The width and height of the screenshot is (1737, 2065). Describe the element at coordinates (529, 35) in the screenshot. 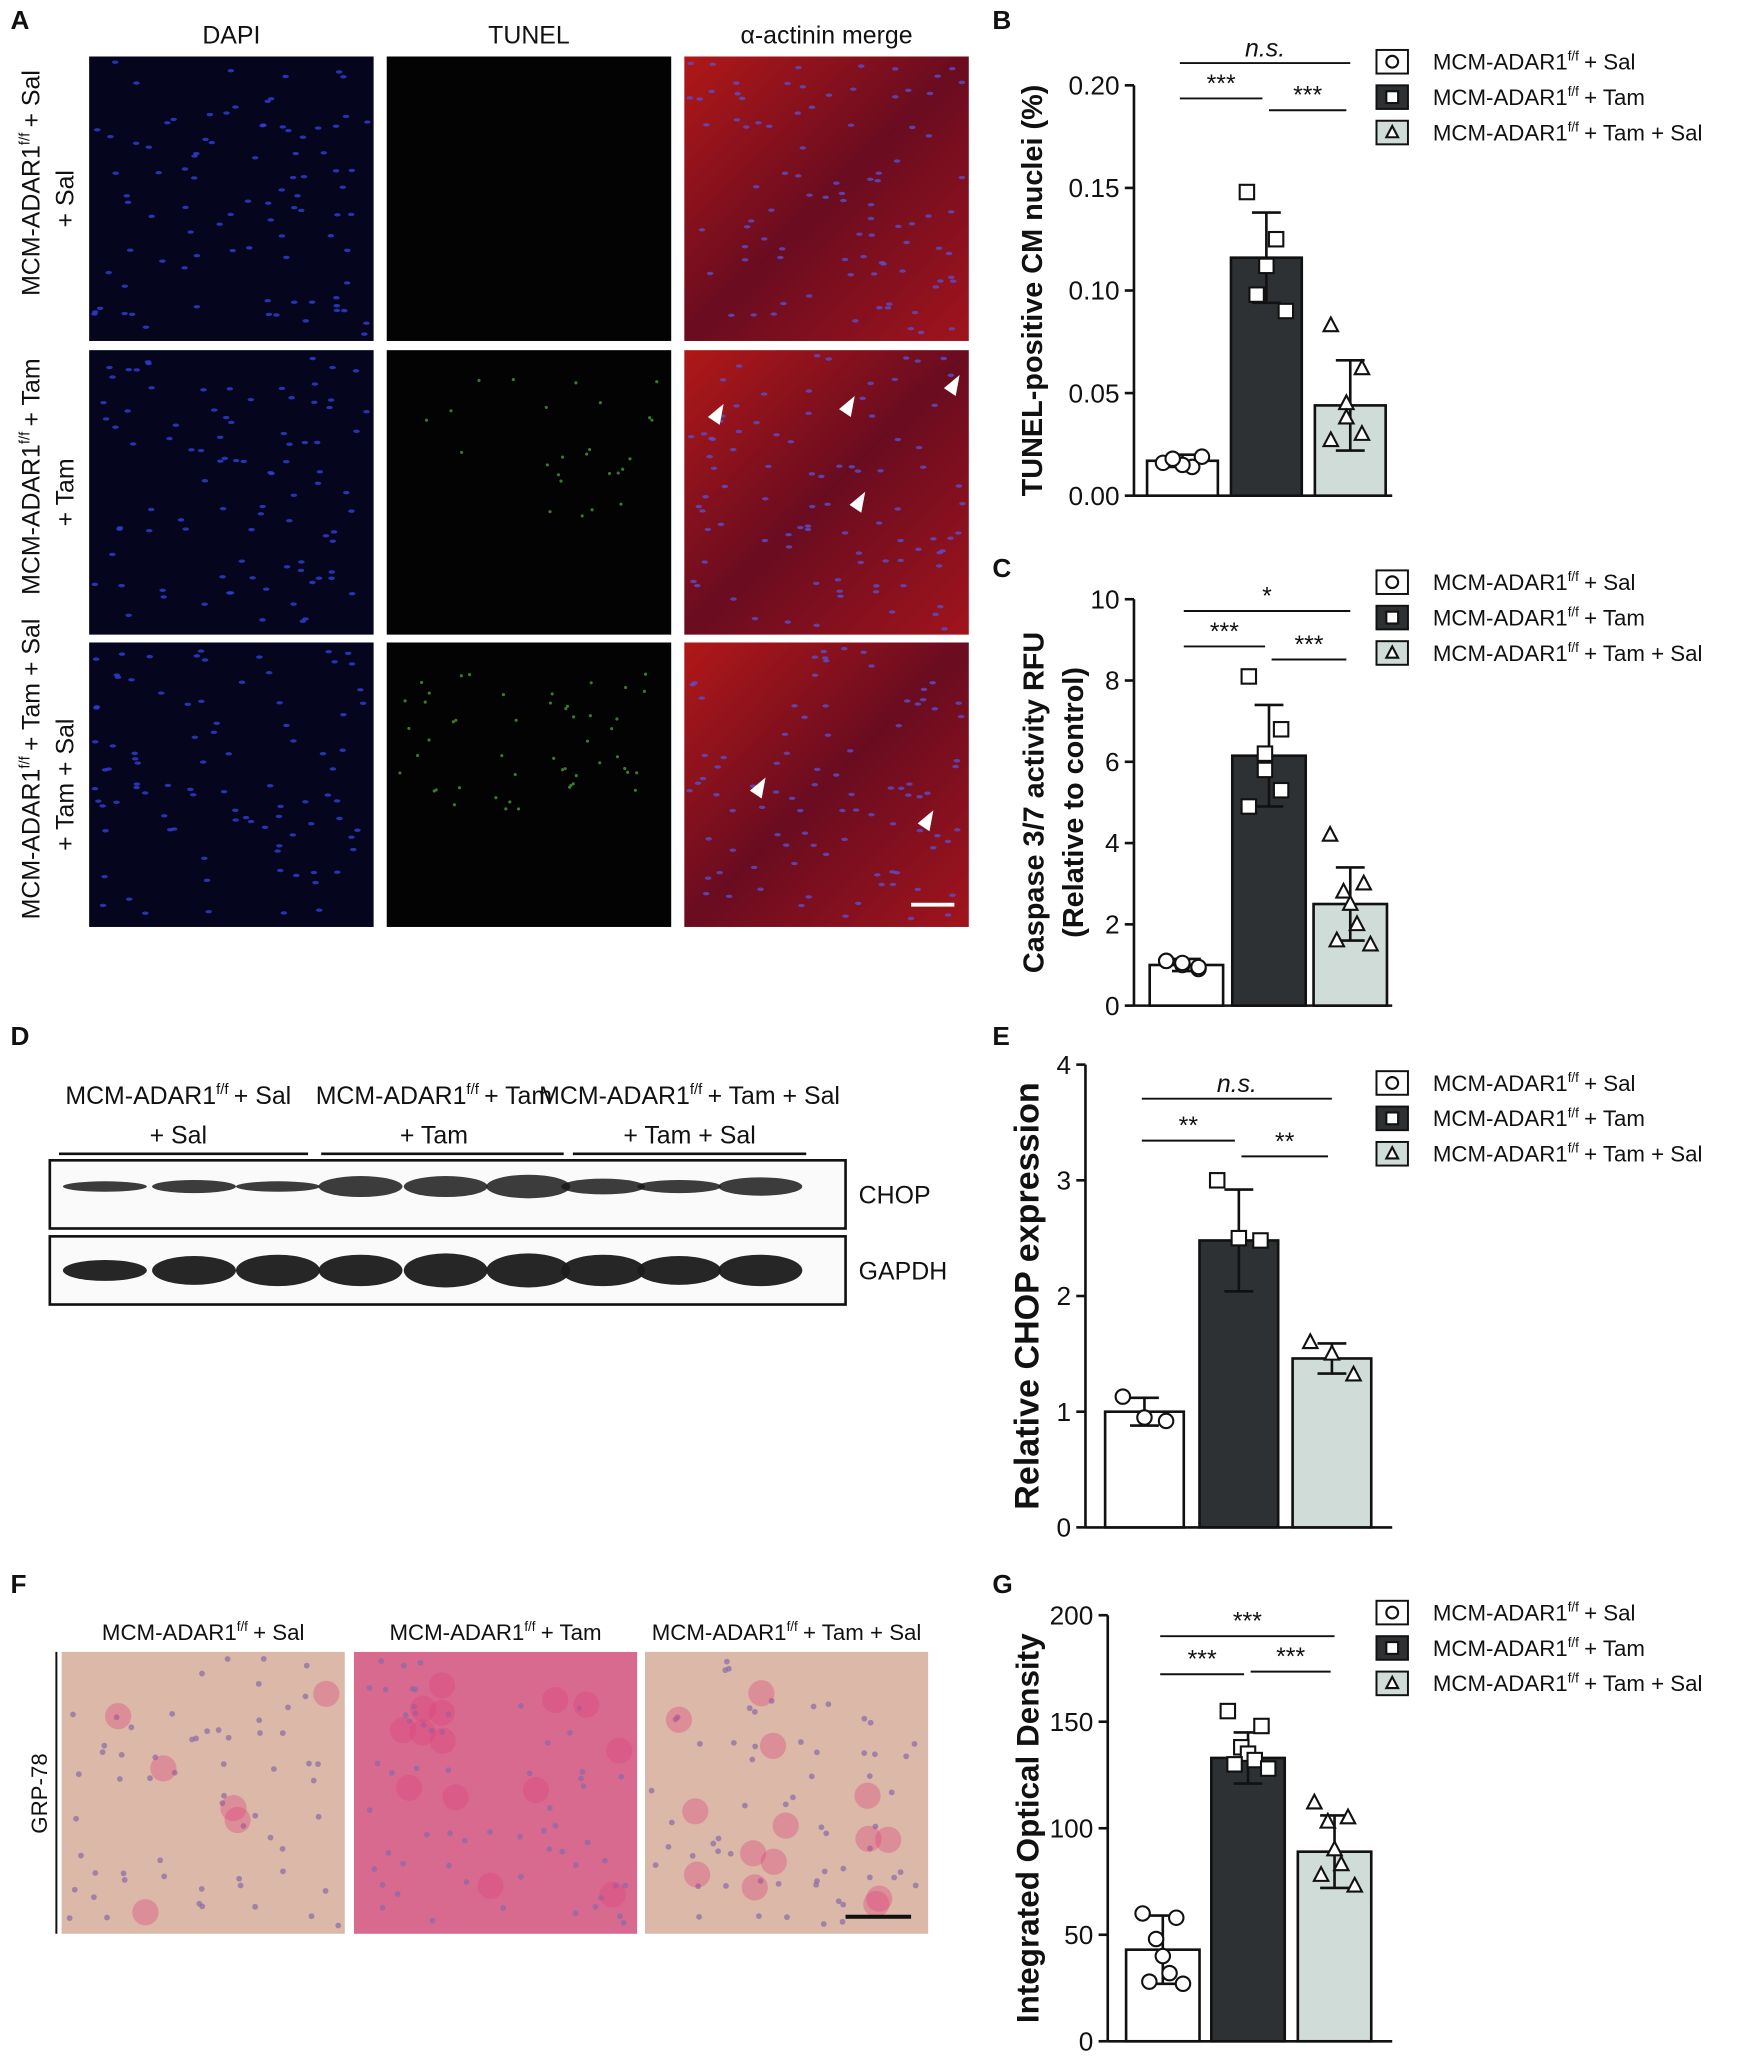

I see `column-header: TUNEL` at that location.